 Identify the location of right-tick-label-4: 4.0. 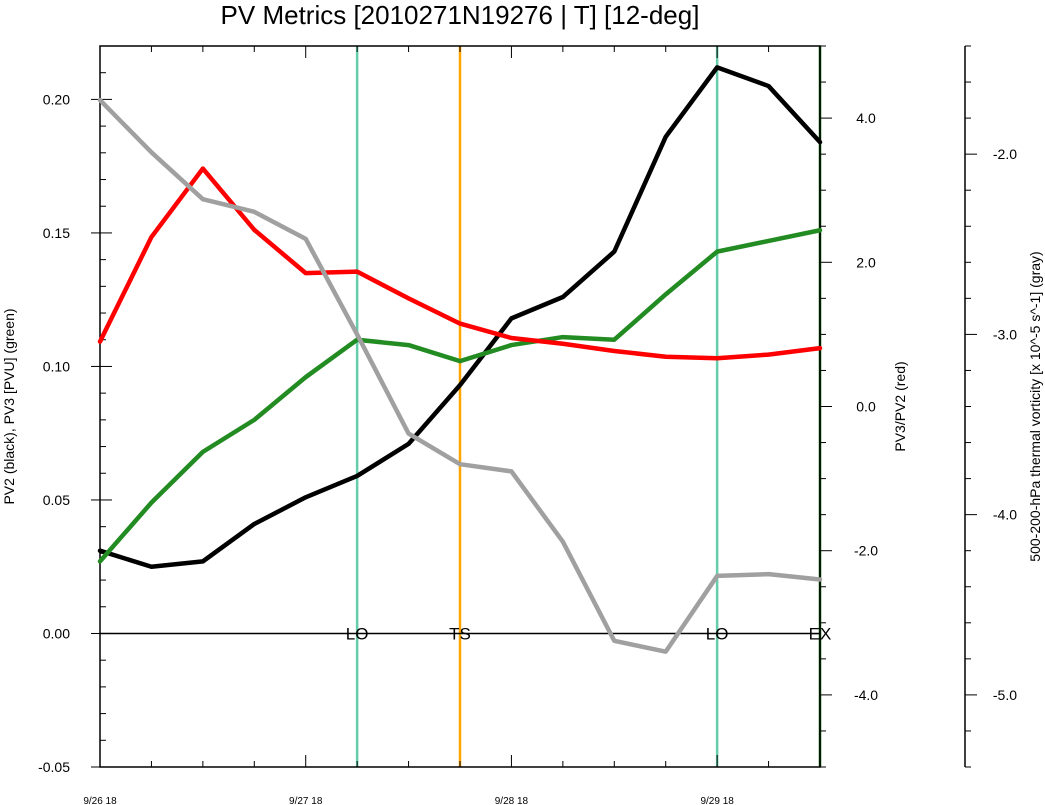
(866, 118).